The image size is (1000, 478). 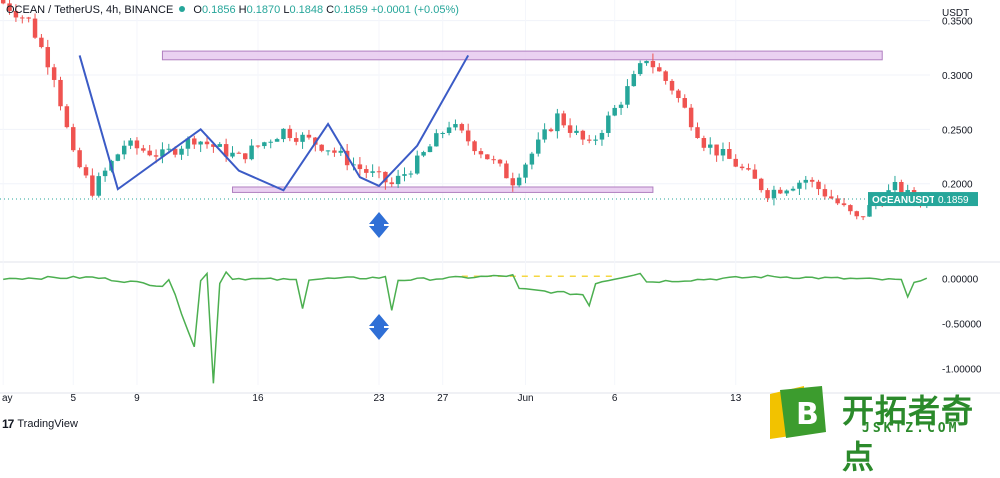 I want to click on pattern-zigzag-line, so click(x=274, y=123).